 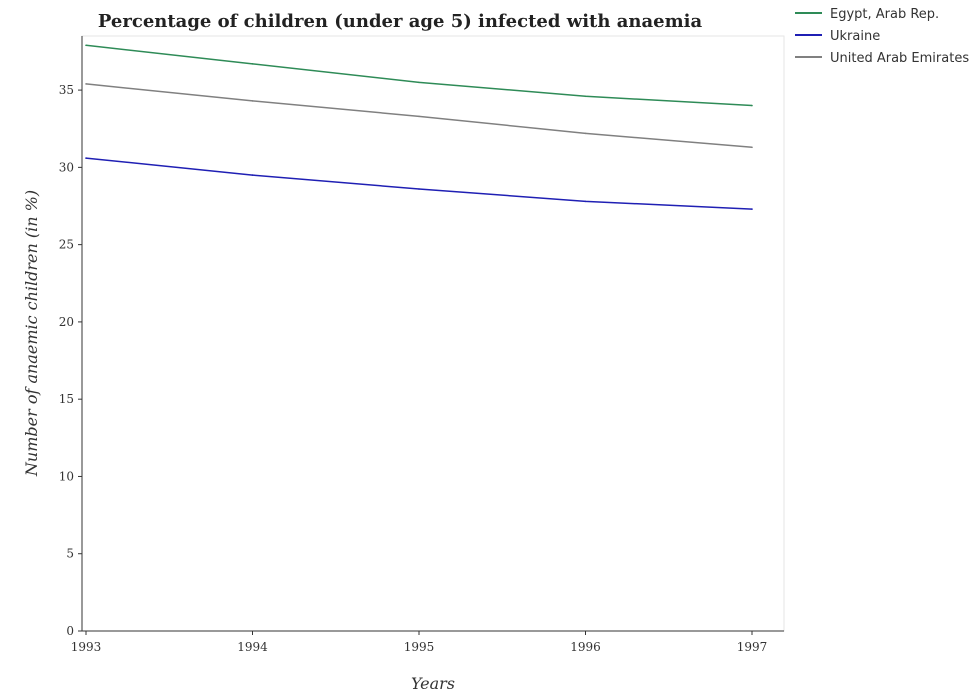 What do you see at coordinates (66, 399) in the screenshot?
I see `y-tick-label: 15` at bounding box center [66, 399].